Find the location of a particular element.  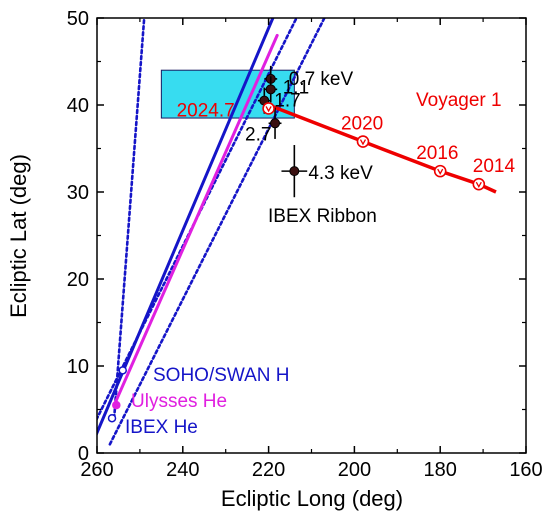

ibex-energy-label: 4.3 keV is located at coordinates (340, 173).